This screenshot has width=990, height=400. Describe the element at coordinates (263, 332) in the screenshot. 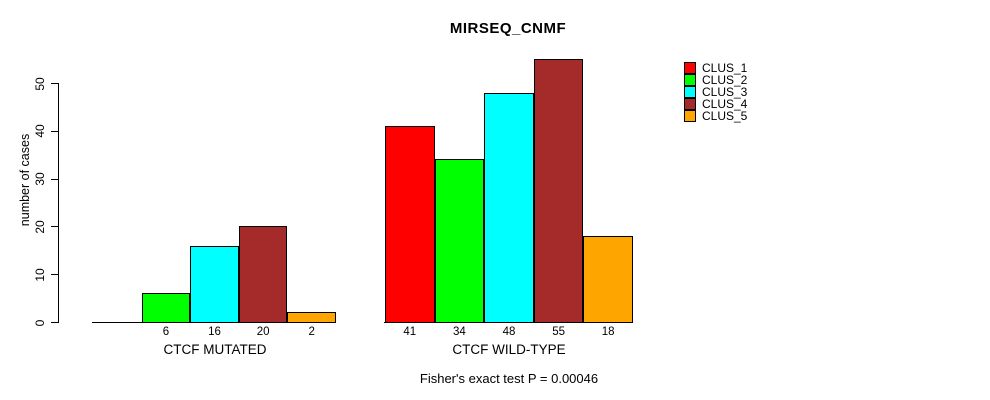

I see `bar-value-label: 20` at that location.